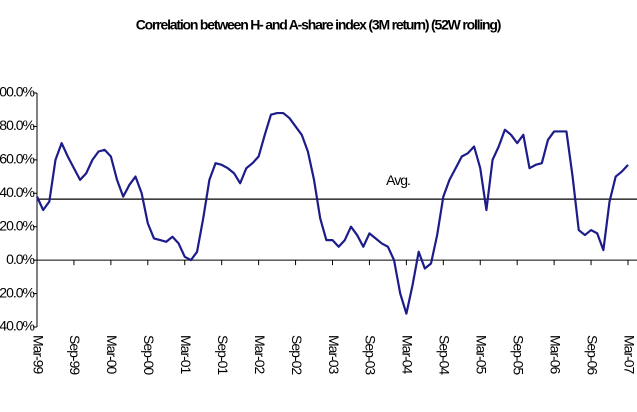 The height and width of the screenshot is (412, 637). Describe the element at coordinates (518, 355) in the screenshot. I see `x-tick-label: Sep-05` at that location.